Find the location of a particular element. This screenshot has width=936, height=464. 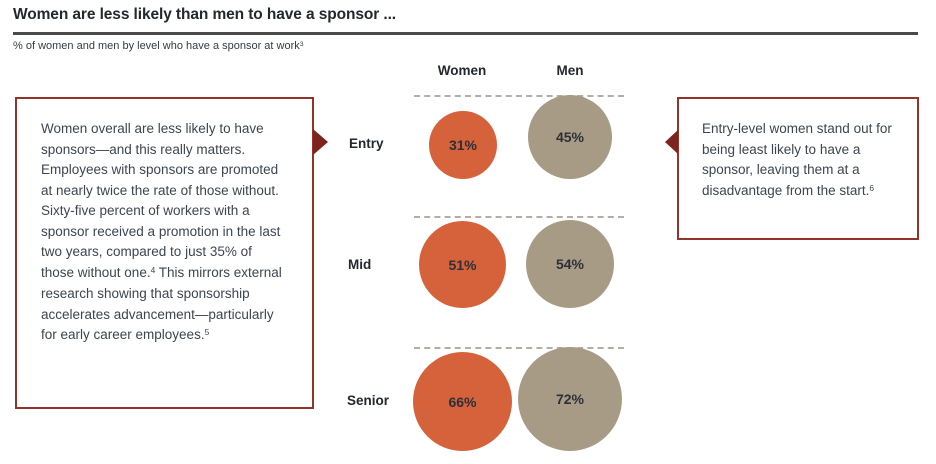

row-label-entry: Entry is located at coordinates (366, 143).